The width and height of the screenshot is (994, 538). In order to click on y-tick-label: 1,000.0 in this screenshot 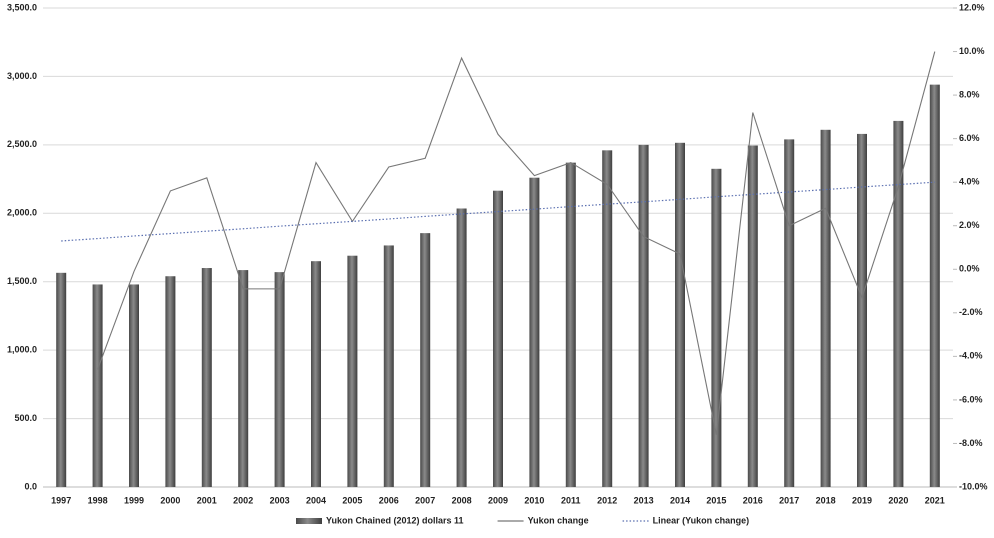, I will do `click(22, 350)`.